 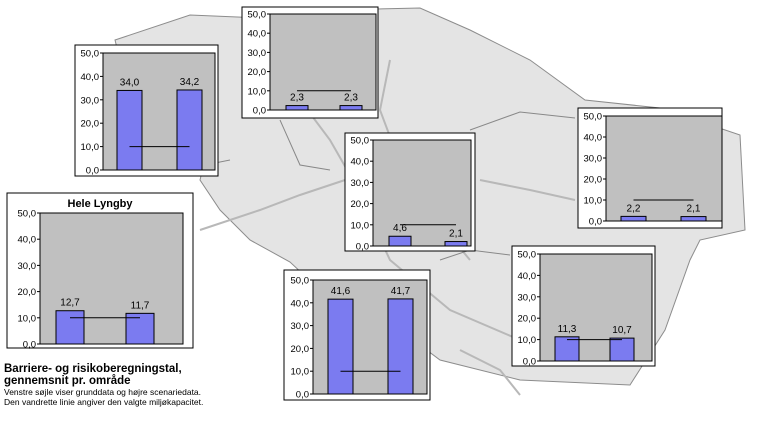 What do you see at coordinates (130, 82) in the screenshot?
I see `data-label: 34,0` at bounding box center [130, 82].